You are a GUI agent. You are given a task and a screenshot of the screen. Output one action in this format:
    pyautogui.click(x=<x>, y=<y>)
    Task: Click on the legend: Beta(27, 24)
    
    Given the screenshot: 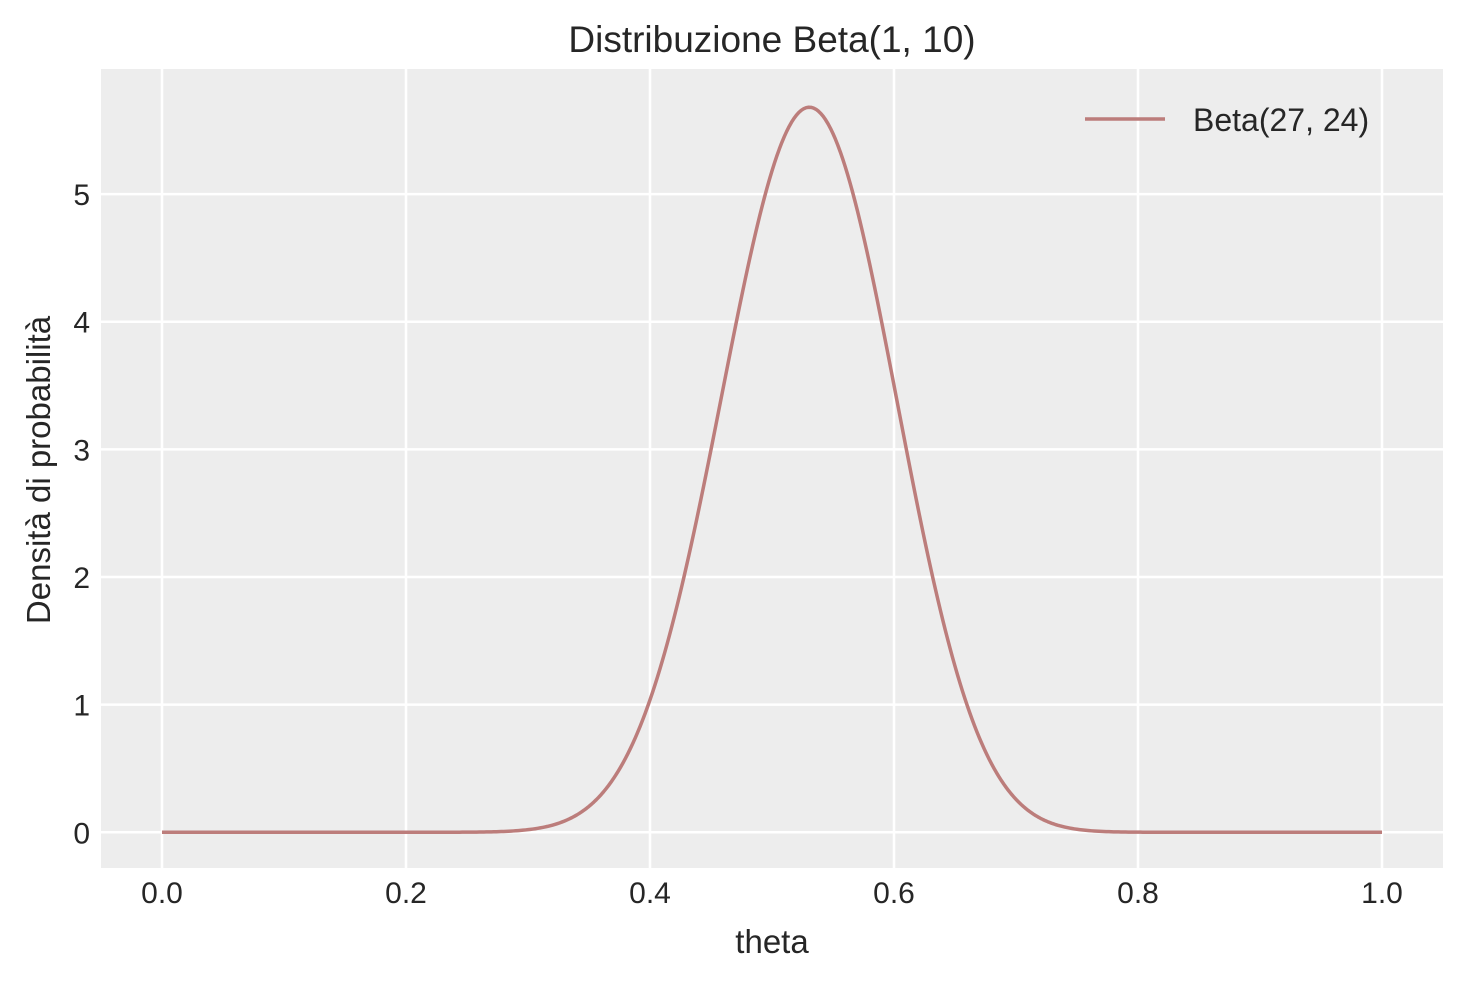 What is the action you would take?
    pyautogui.click(x=1227, y=120)
    